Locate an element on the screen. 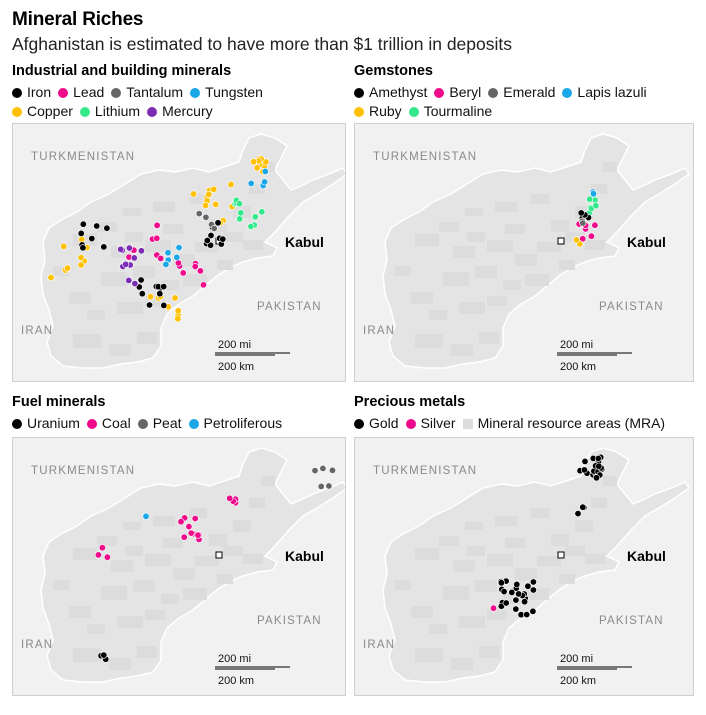  panel-title-precious: Precious metals is located at coordinates (410, 402).